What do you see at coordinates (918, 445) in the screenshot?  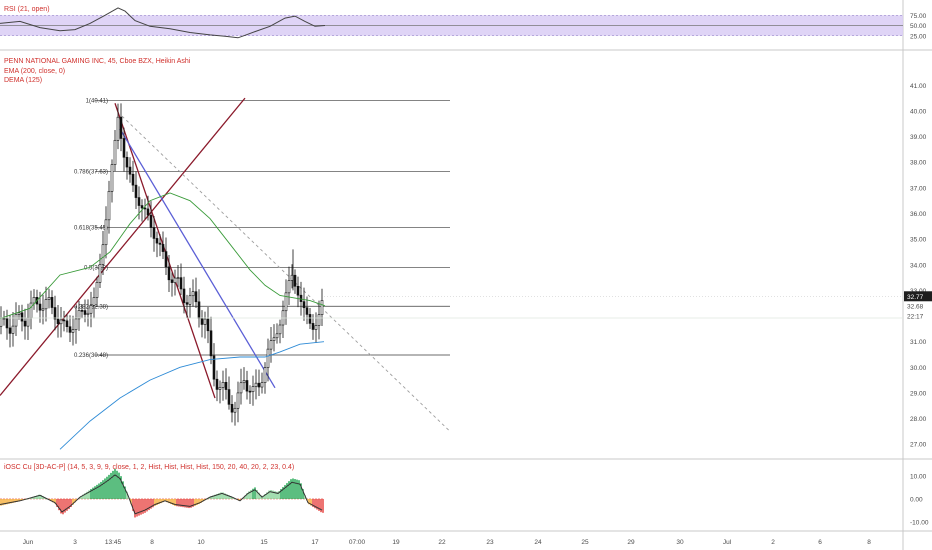 I see `price-tick-label: 27.00` at bounding box center [918, 445].